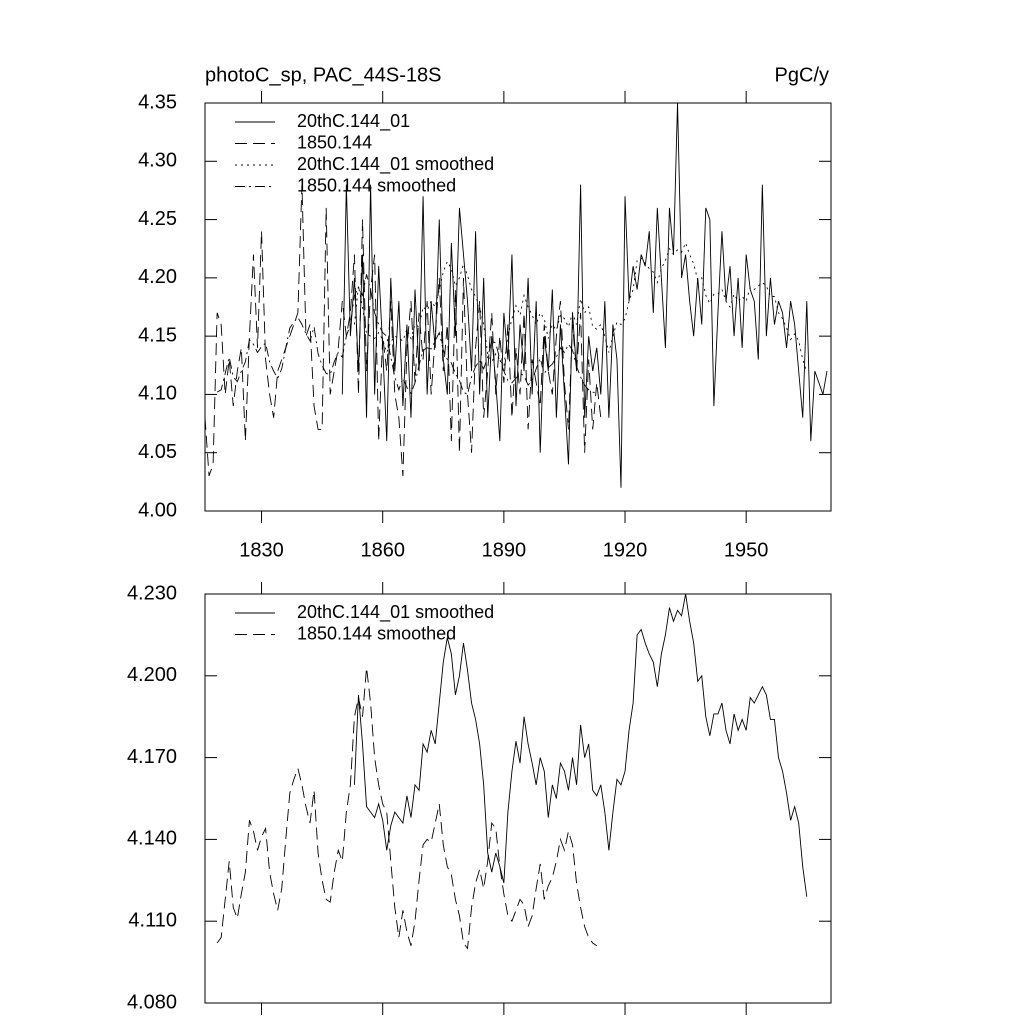 This screenshot has height=1024, width=1024. Describe the element at coordinates (746, 550) in the screenshot. I see `x-tick-label: 1950` at that location.